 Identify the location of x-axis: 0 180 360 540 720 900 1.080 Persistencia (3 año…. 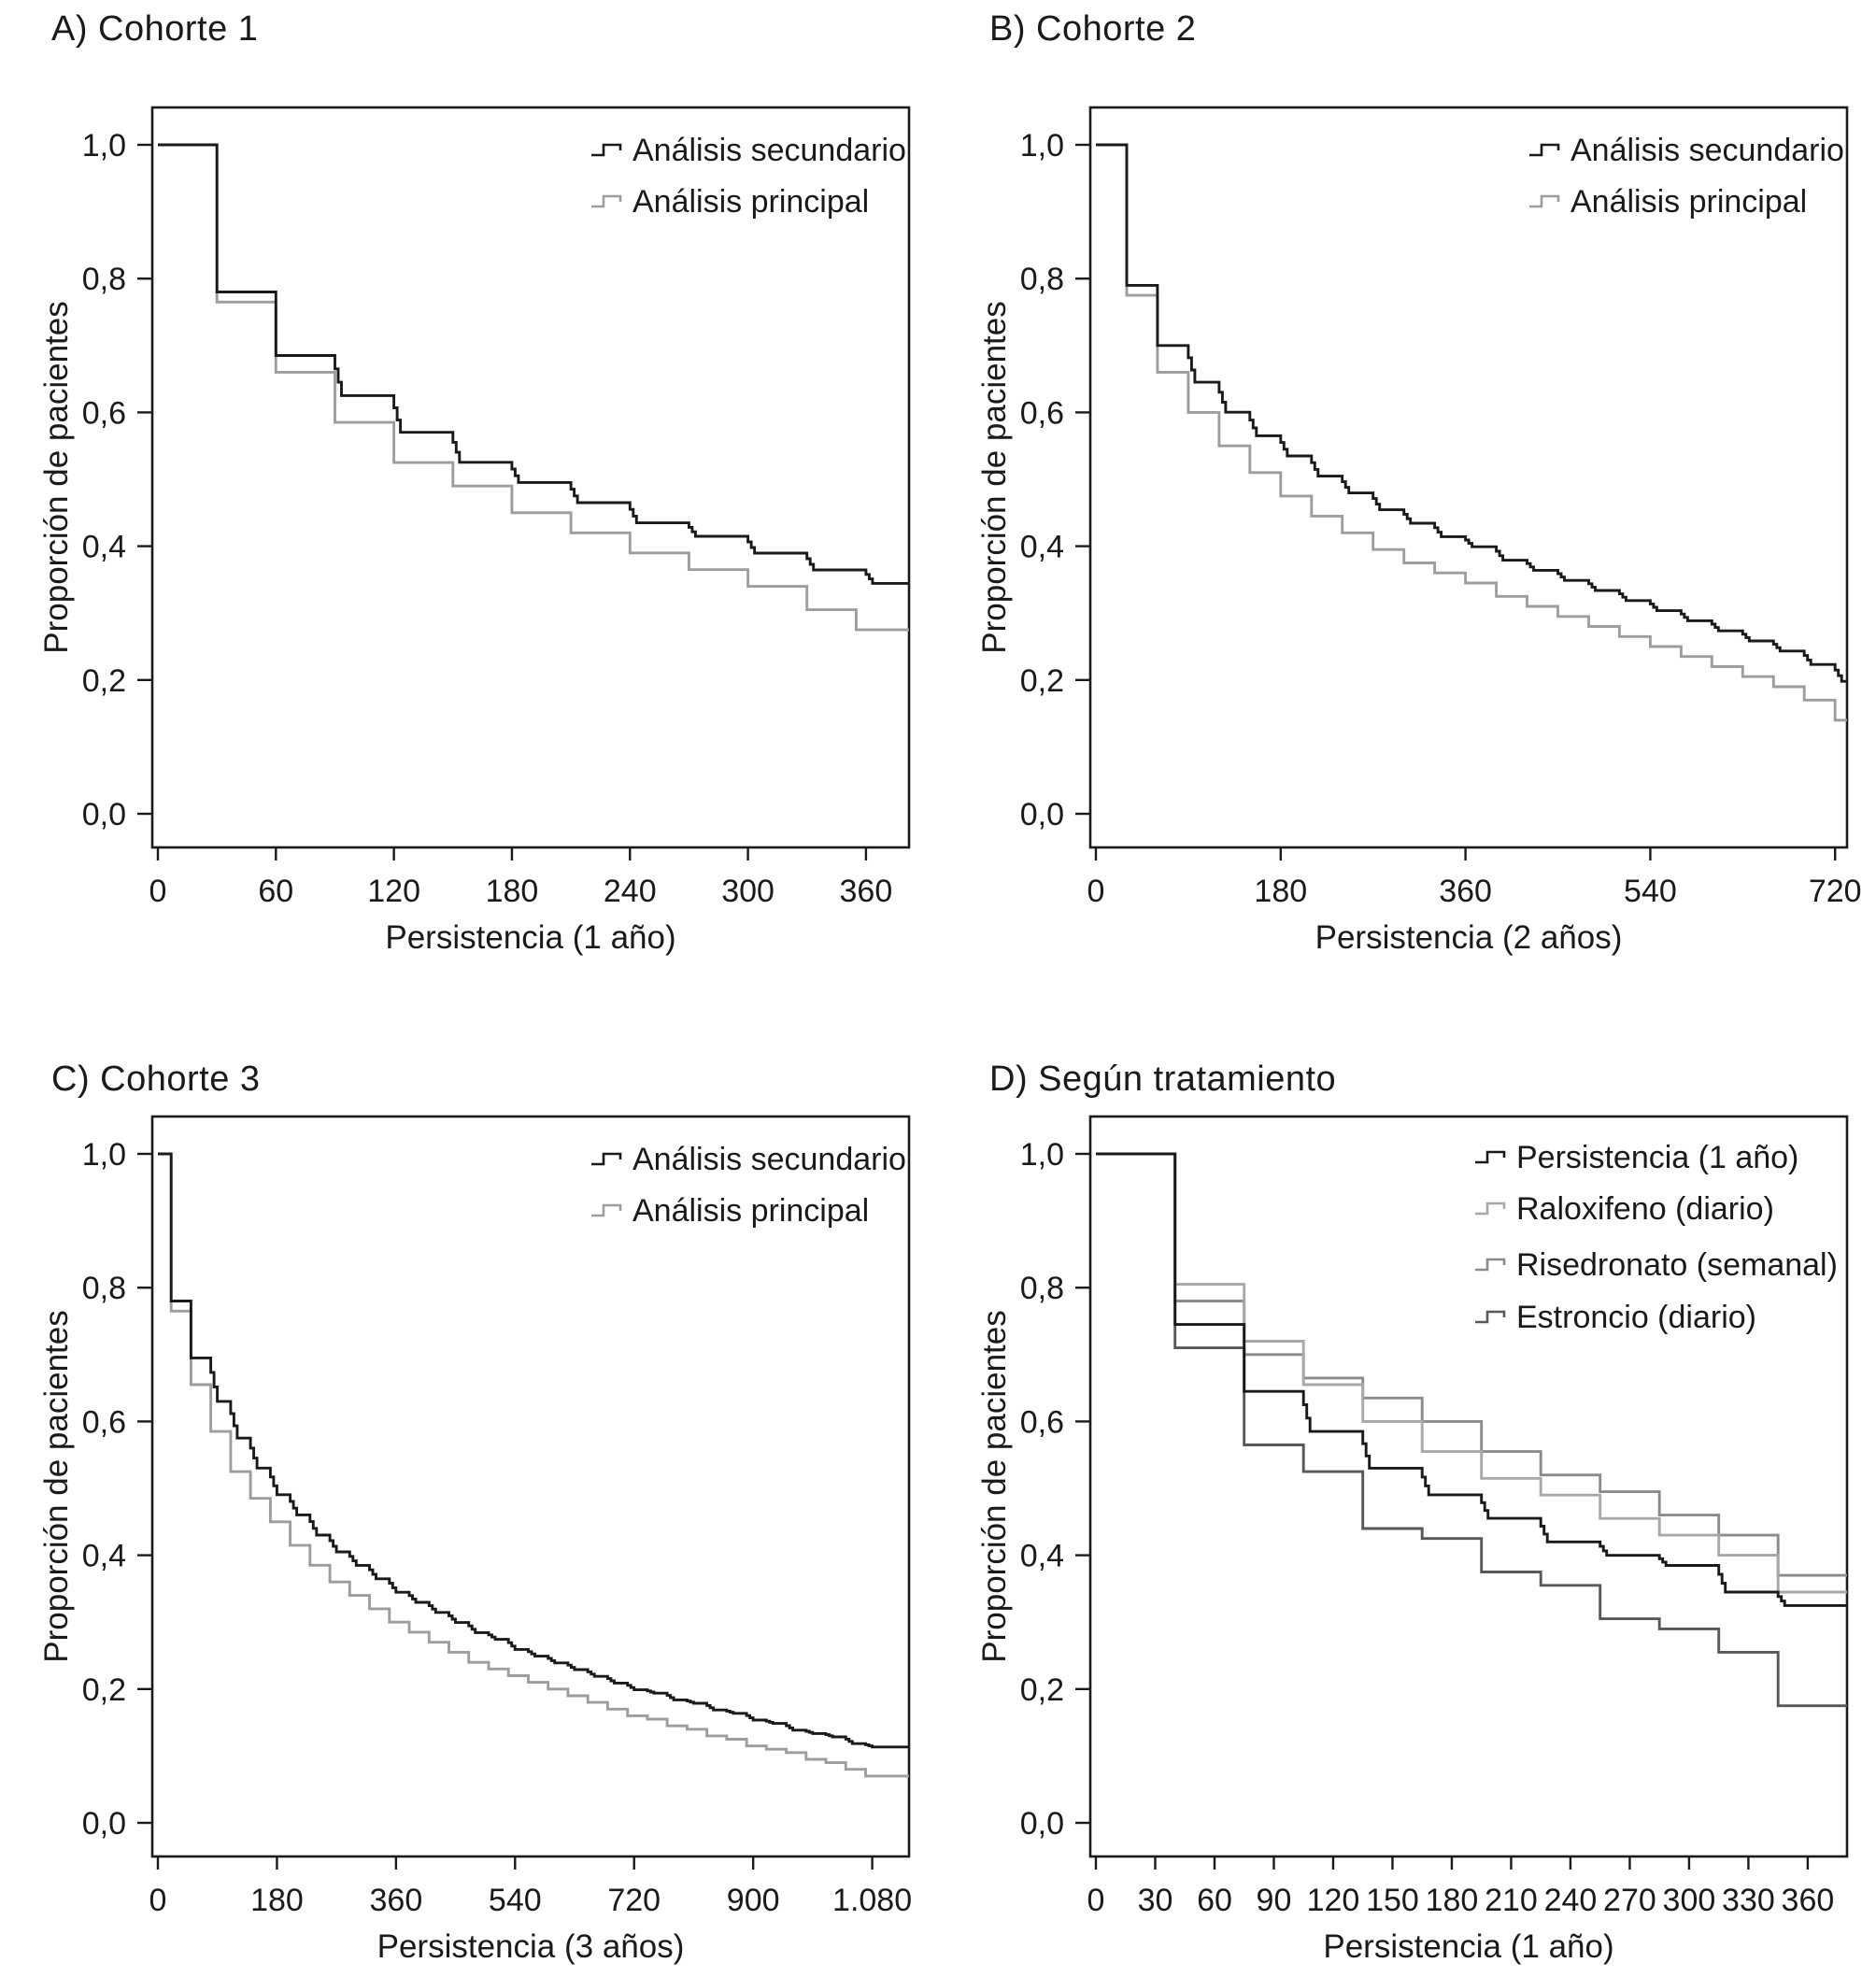
(530, 1911).